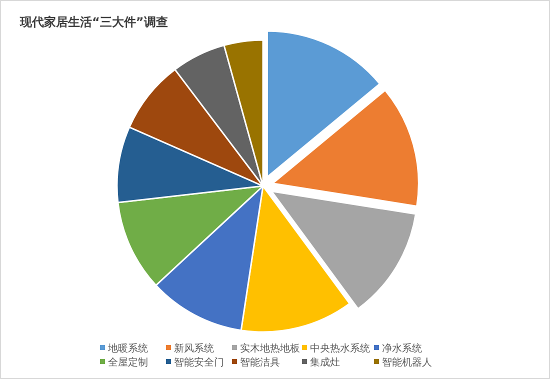 The image size is (550, 379). What do you see at coordinates (402, 348) in the screenshot?
I see `legend-label: 净水系统` at bounding box center [402, 348].